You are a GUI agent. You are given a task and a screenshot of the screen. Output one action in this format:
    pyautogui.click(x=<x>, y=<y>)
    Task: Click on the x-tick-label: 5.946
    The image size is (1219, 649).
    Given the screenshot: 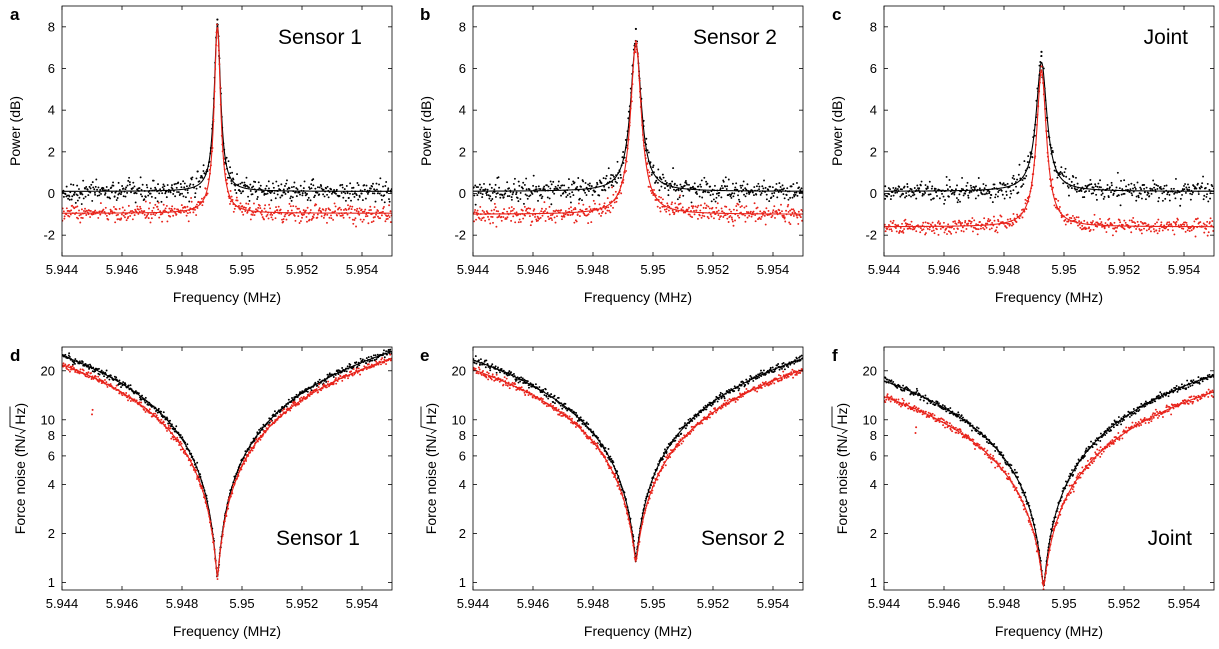 What is the action you would take?
    pyautogui.click(x=122, y=269)
    